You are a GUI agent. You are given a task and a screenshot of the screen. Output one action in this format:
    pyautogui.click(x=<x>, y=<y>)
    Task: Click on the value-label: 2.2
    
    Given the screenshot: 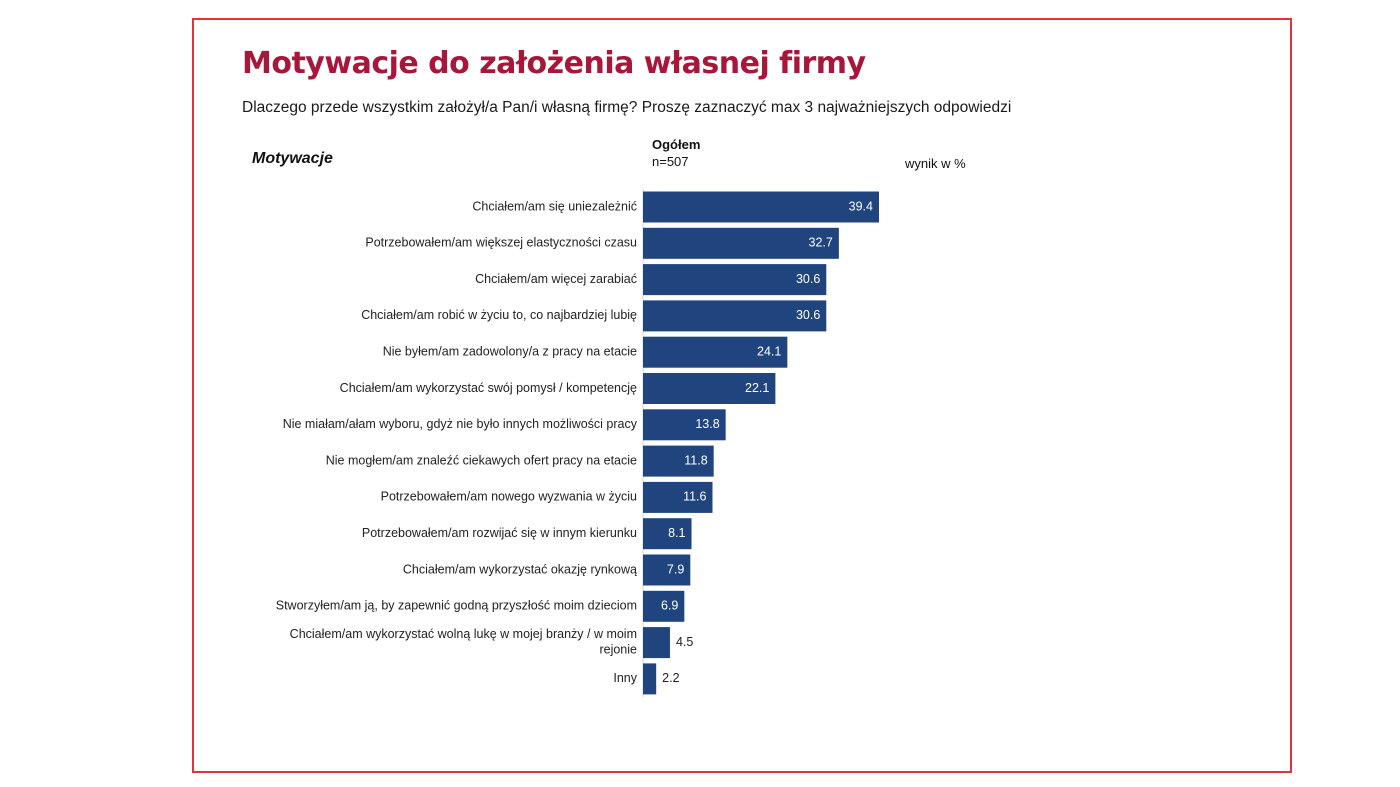 What is the action you would take?
    pyautogui.click(x=670, y=678)
    